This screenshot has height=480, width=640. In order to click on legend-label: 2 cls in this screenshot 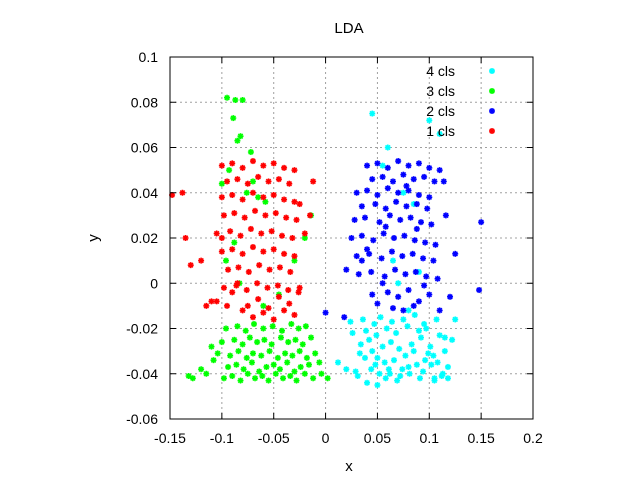, I will do `click(440, 111)`.